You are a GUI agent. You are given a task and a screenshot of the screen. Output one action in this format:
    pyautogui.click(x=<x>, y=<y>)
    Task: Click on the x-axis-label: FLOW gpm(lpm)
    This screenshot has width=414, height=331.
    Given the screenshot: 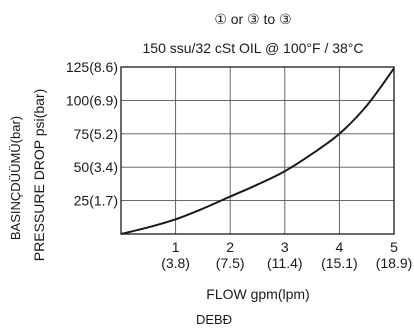 What is the action you would take?
    pyautogui.click(x=257, y=294)
    